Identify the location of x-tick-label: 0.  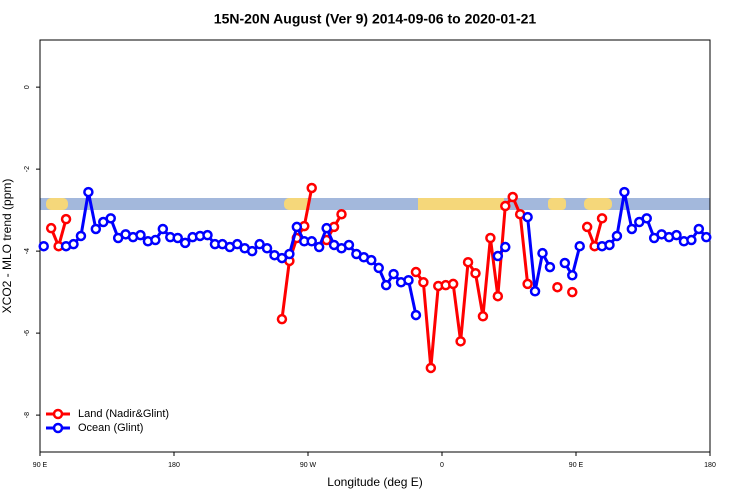
(442, 465).